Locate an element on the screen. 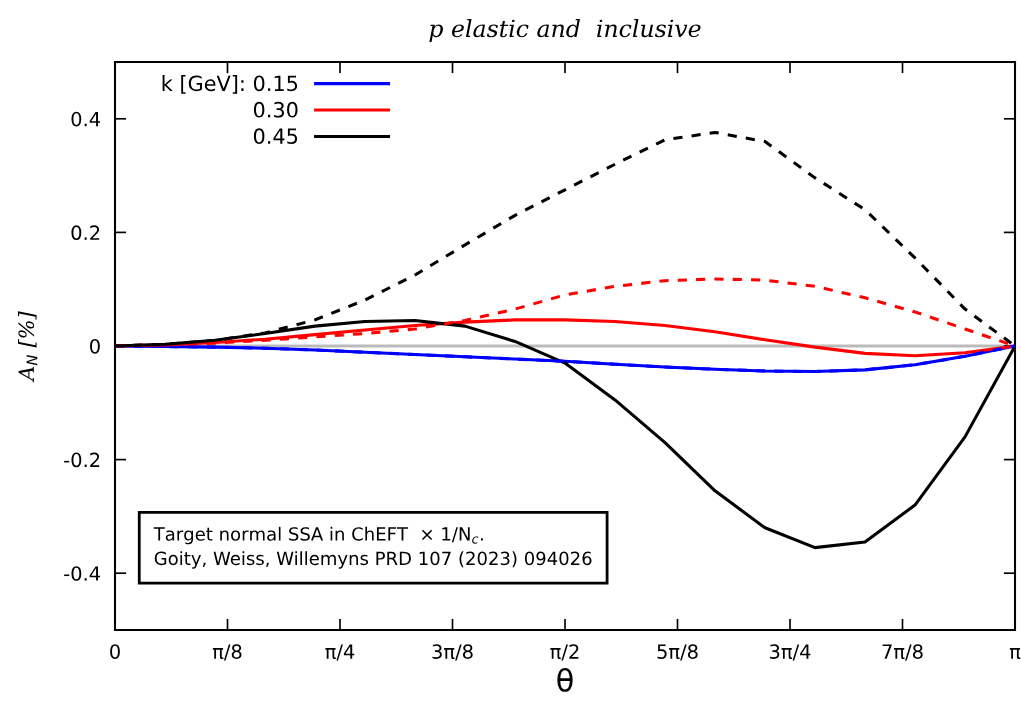  y-tick-label: 0 is located at coordinates (95, 346).